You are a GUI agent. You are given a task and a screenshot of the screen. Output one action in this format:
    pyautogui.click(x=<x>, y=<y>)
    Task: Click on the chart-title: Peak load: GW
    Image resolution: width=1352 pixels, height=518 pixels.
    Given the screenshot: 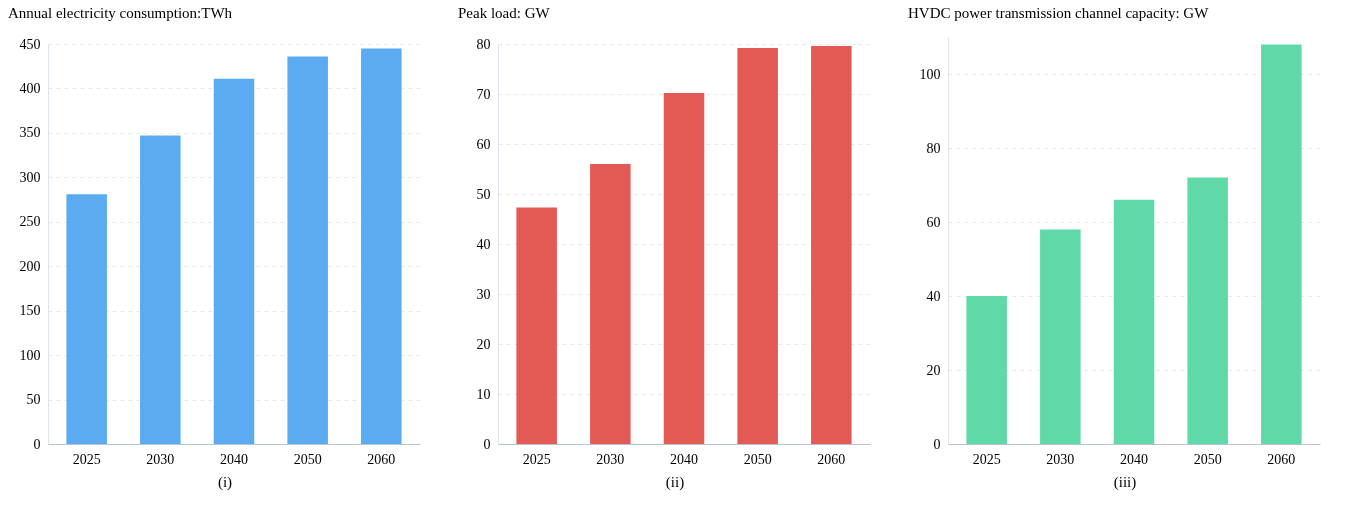 What is the action you would take?
    pyautogui.click(x=504, y=13)
    